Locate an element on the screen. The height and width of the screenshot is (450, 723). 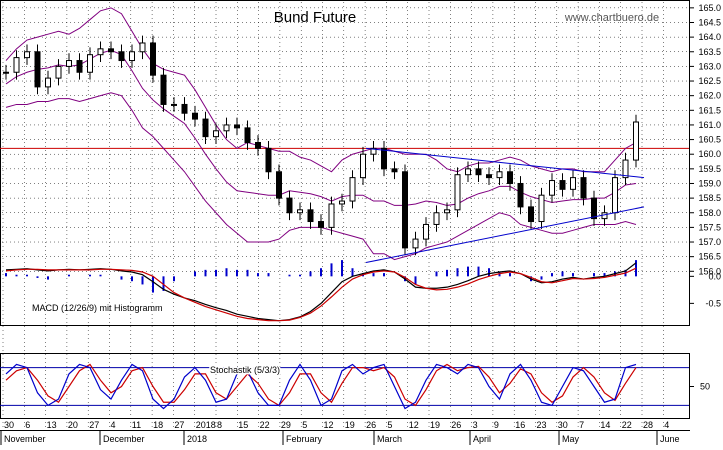
month-label: December is located at coordinates (124, 439).